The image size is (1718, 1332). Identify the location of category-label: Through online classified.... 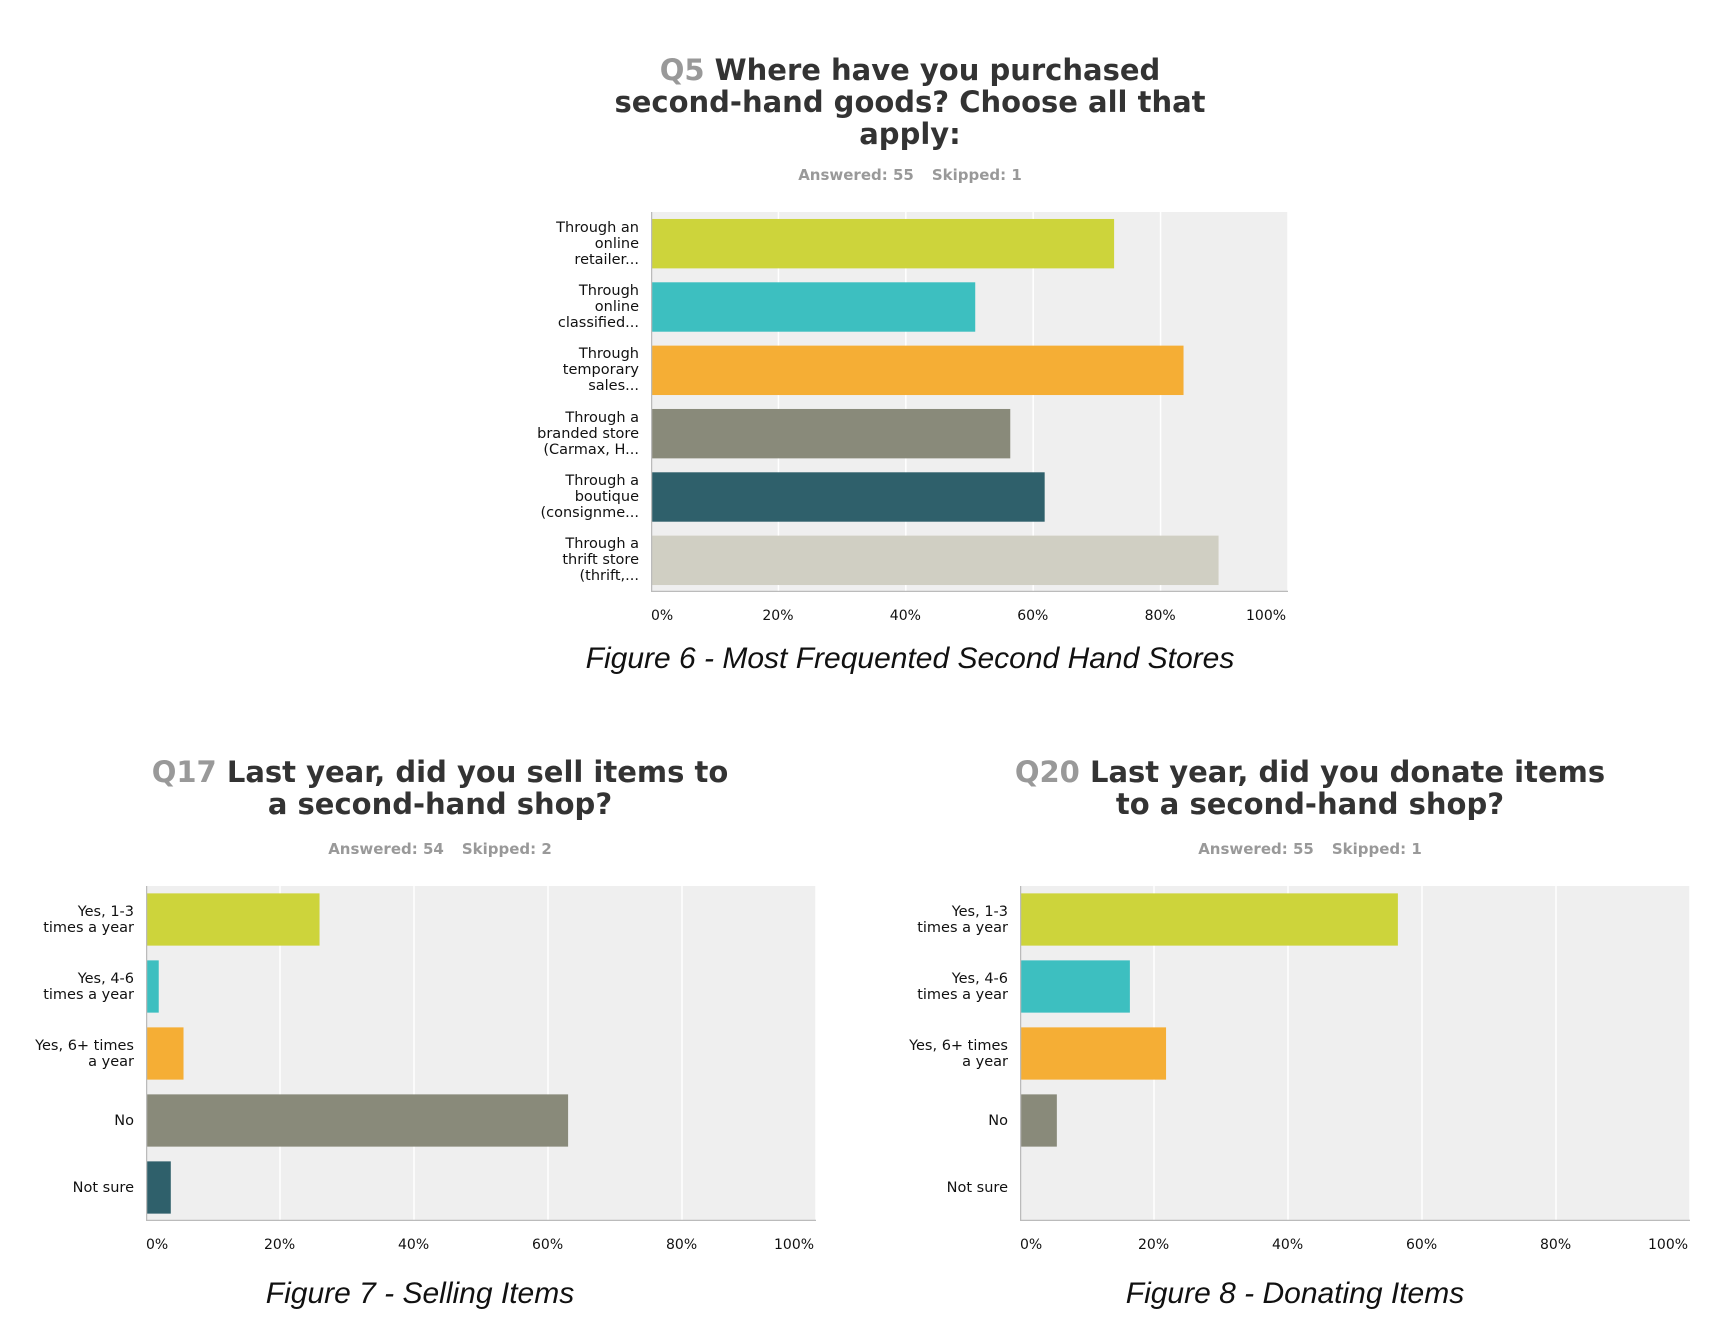
(598, 307).